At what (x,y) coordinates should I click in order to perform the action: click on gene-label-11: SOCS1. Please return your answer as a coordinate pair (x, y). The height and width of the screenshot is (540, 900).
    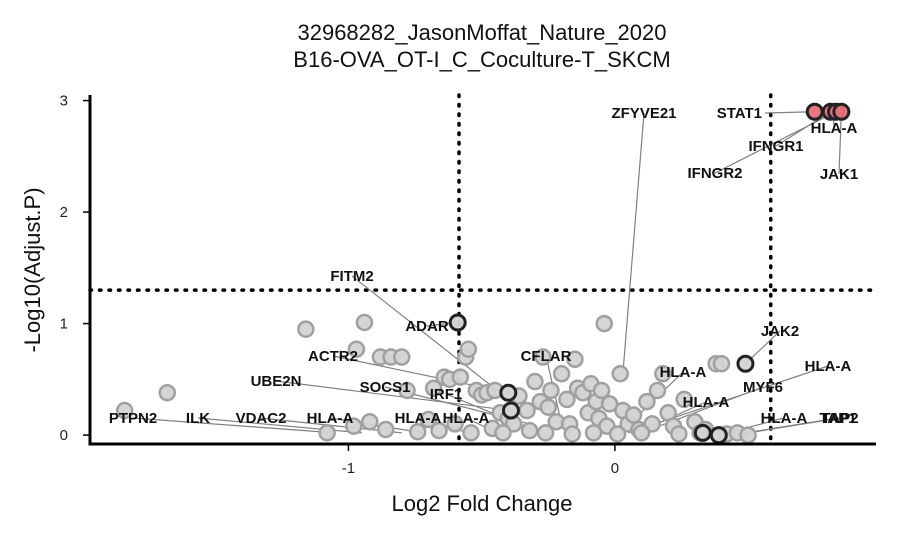
    Looking at the image, I should click on (385, 387).